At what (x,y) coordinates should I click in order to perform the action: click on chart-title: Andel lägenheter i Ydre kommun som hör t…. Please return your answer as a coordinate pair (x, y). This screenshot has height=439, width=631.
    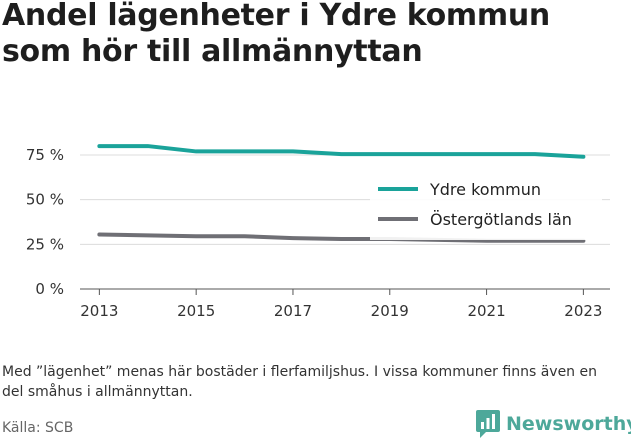
    Looking at the image, I should click on (276, 34).